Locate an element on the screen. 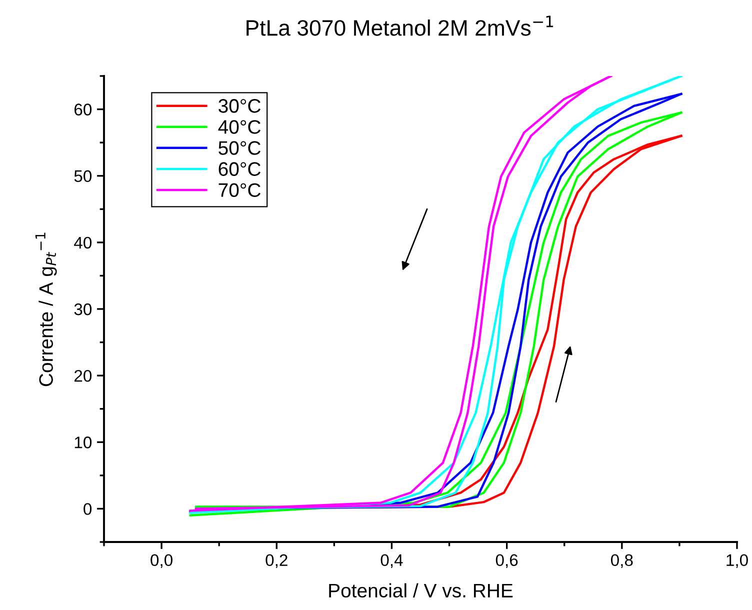  x-axis-title: Potencial / V vs. RHE is located at coordinates (421, 590).